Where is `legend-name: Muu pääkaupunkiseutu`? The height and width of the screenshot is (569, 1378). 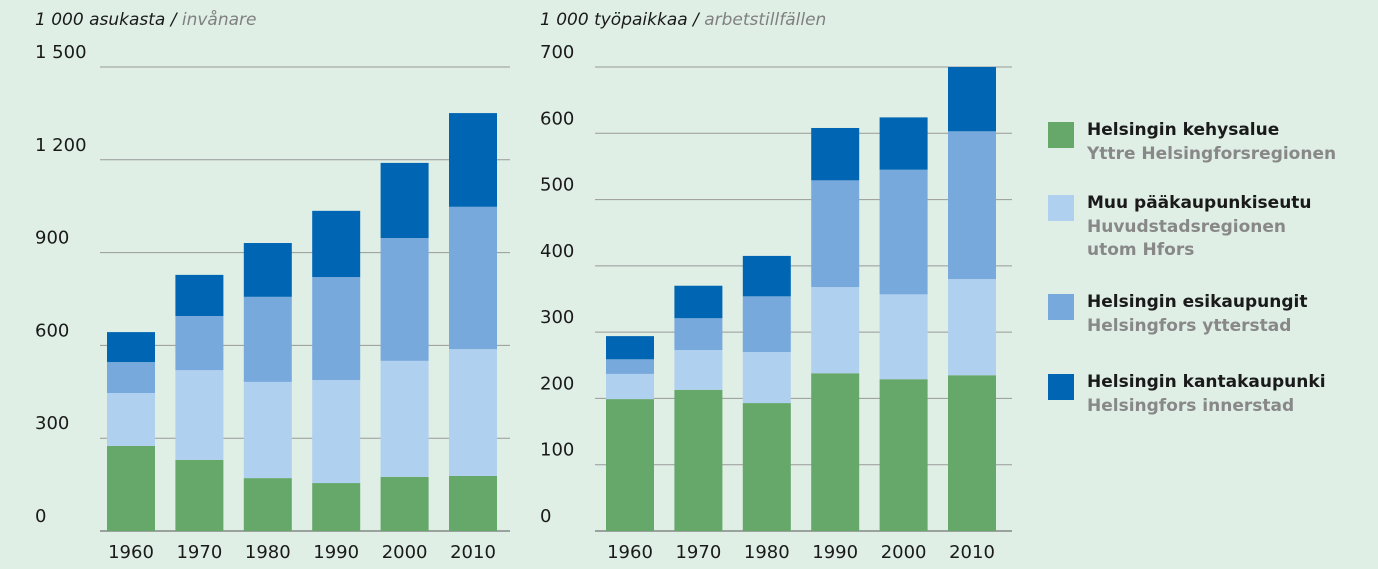
legend-name: Muu pääkaupunkiseutu is located at coordinates (1199, 203).